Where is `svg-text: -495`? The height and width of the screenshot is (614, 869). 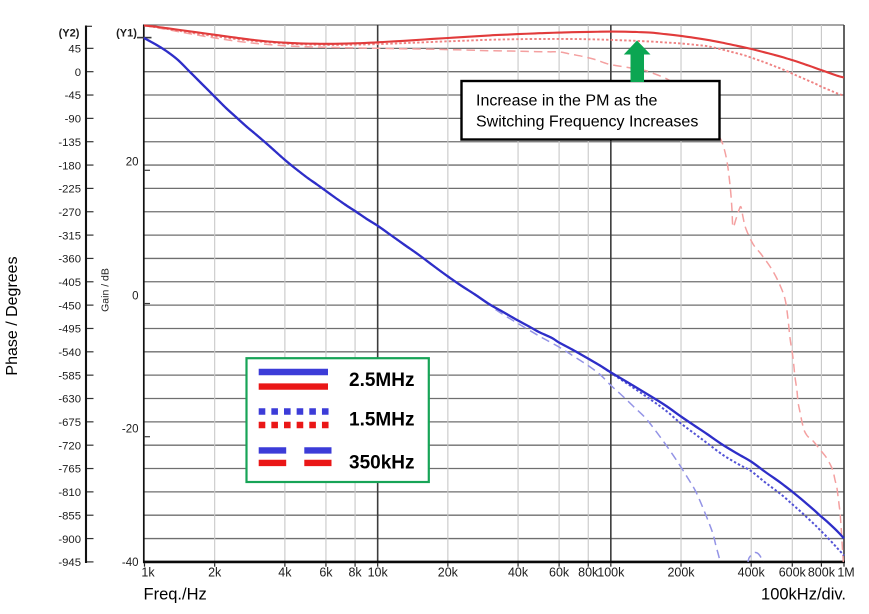
svg-text: -495 is located at coordinates (69, 330).